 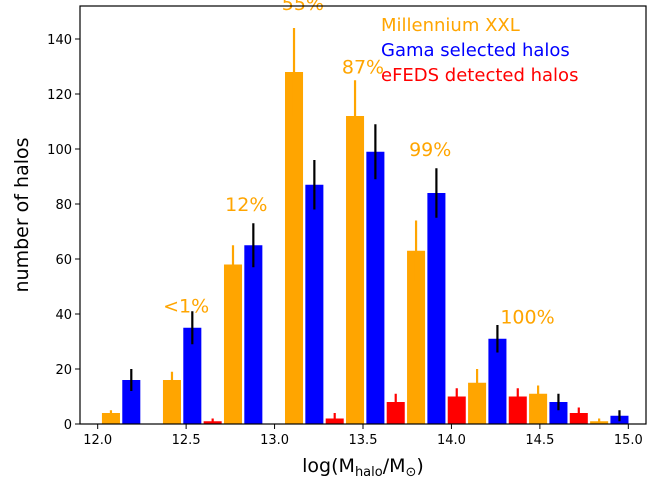 What do you see at coordinates (59, 40) in the screenshot?
I see `y-tick-label: 140` at bounding box center [59, 40].